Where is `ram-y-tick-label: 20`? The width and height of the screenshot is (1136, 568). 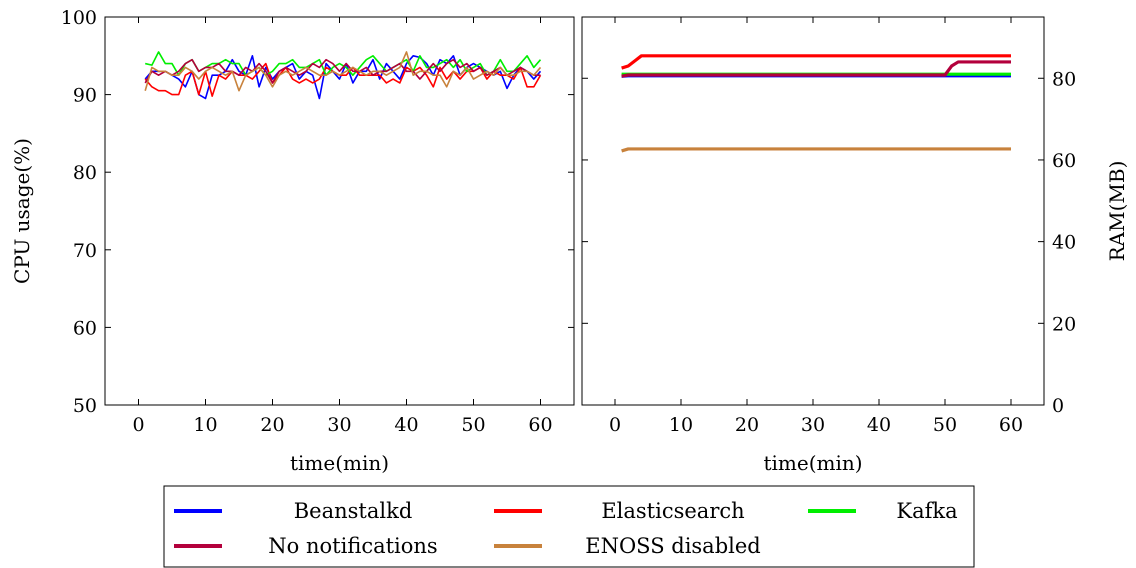 ram-y-tick-label: 20 is located at coordinates (1064, 324).